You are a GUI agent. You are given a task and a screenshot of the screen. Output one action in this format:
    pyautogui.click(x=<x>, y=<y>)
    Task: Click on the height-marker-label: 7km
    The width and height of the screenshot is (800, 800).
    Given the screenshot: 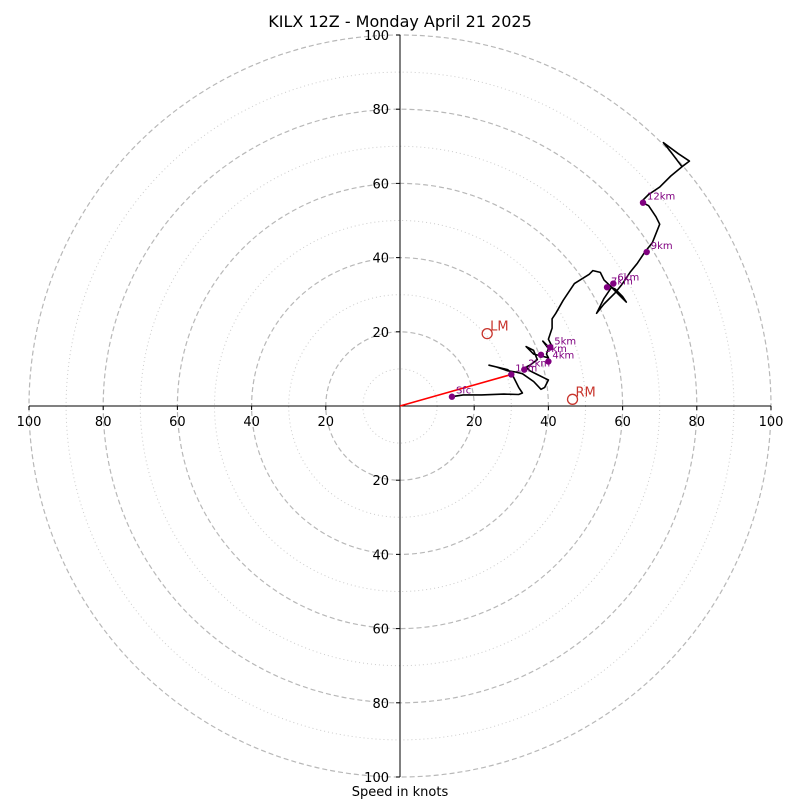 What is the action you would take?
    pyautogui.click(x=622, y=281)
    